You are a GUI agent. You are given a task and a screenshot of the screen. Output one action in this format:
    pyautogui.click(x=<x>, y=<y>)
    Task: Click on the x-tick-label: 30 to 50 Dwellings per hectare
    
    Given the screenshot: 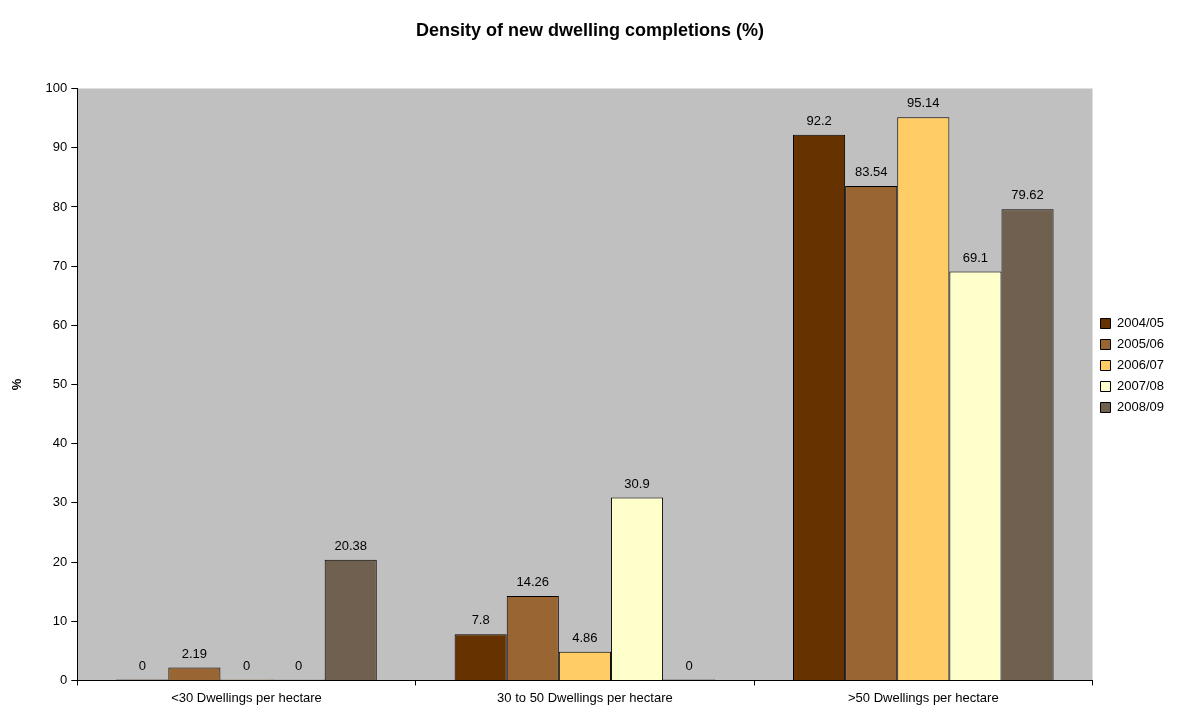 What is the action you would take?
    pyautogui.click(x=585, y=697)
    